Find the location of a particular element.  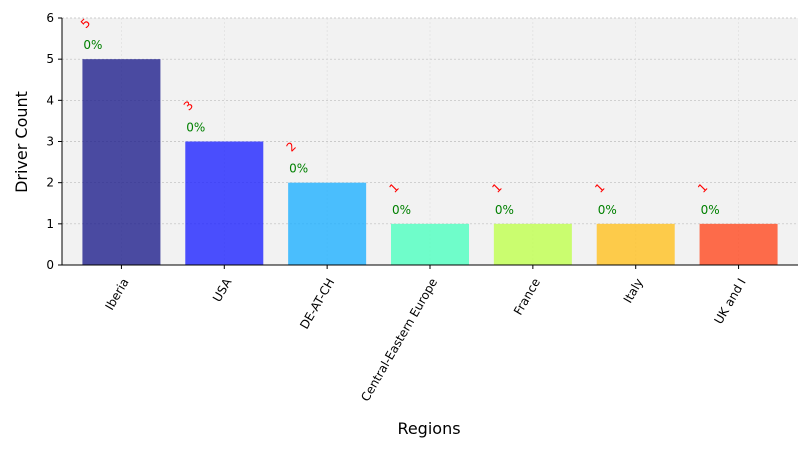

x-tick-label: Iberia is located at coordinates (116, 294).